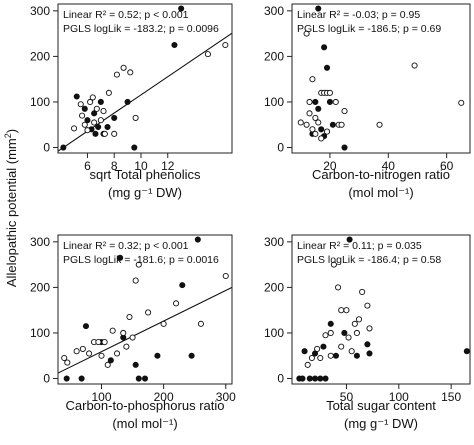 This screenshot has height=445, width=474. Describe the element at coordinates (226, 397) in the screenshot. I see `x-tick-label: 300` at that location.